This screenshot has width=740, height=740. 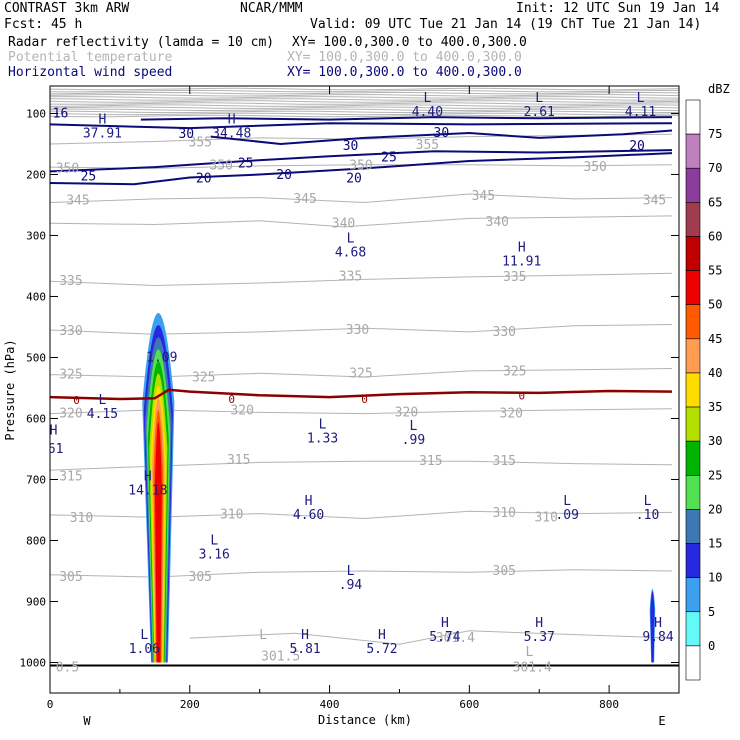 I want to click on theta-contour, so click(x=431, y=637).